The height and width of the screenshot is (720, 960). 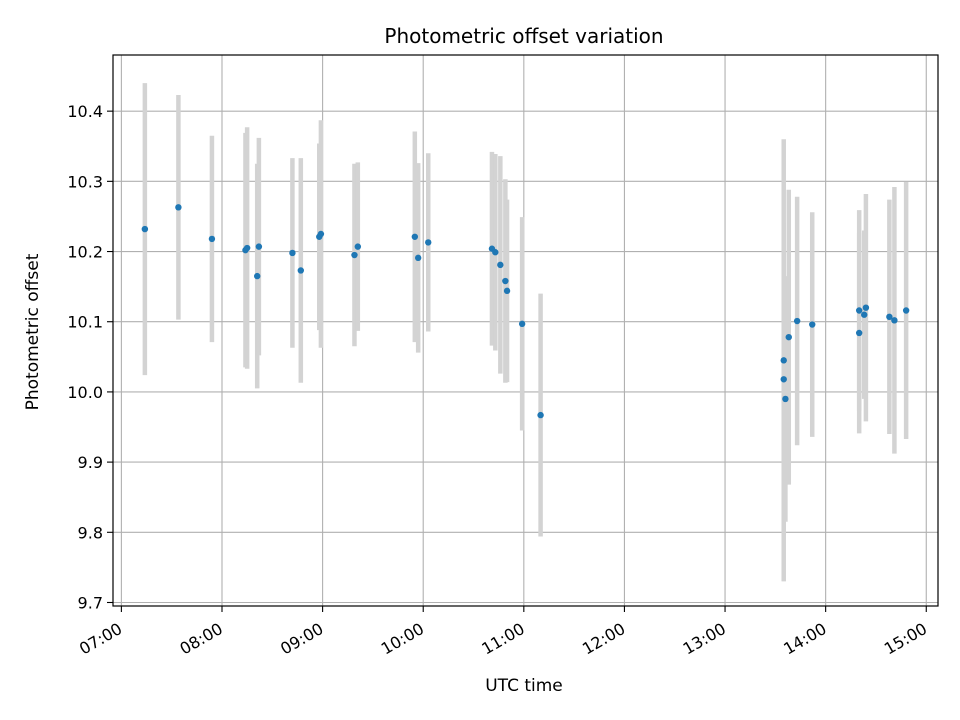 I want to click on y-tick-label: 10.2, so click(x=85, y=252).